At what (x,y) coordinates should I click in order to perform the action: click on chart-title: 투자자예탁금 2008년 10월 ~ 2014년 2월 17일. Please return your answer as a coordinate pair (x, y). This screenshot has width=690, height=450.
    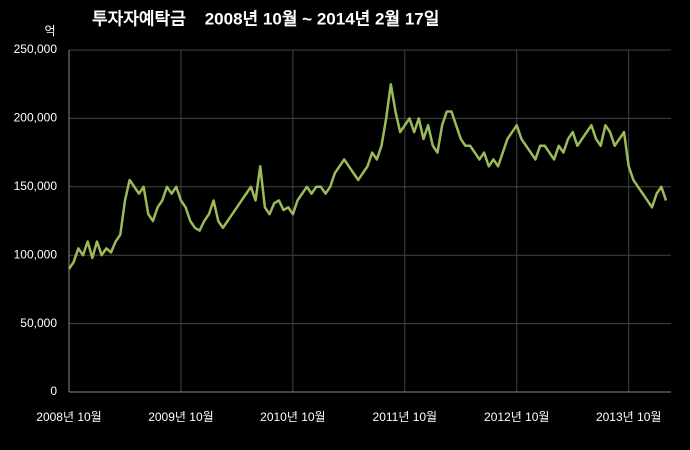
    Looking at the image, I should click on (265, 18).